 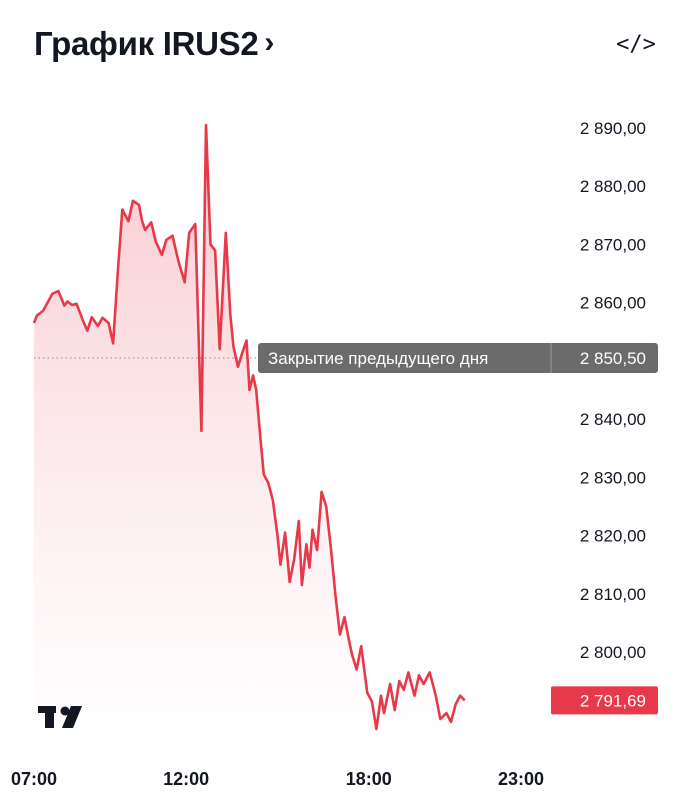 What do you see at coordinates (613, 700) in the screenshot?
I see `last-price-value: 2 791,69` at bounding box center [613, 700].